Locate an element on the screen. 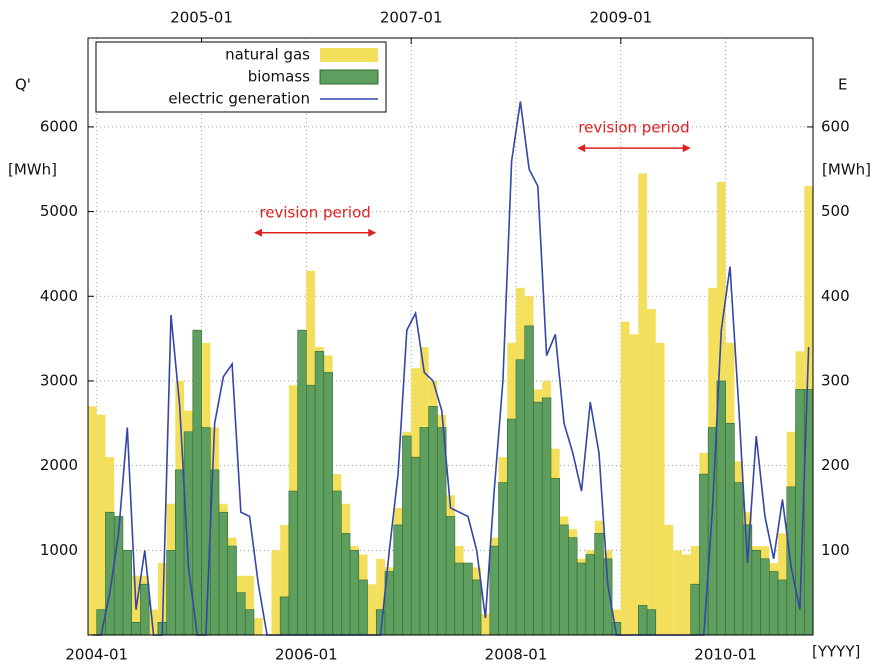 The width and height of the screenshot is (893, 666). y2-tick-label: 300 is located at coordinates (835, 380).